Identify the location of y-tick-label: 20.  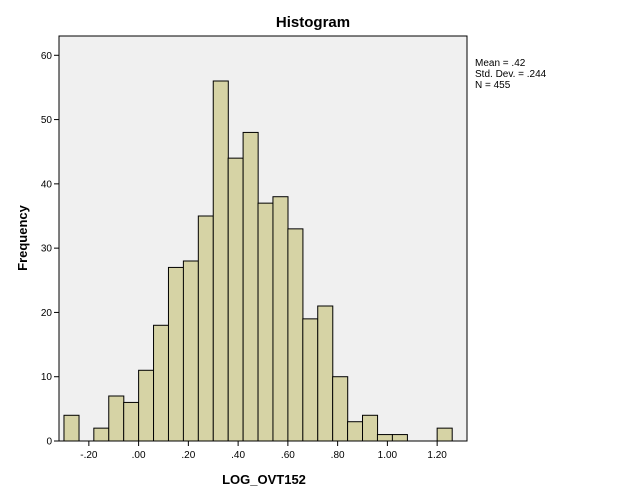
(47, 313).